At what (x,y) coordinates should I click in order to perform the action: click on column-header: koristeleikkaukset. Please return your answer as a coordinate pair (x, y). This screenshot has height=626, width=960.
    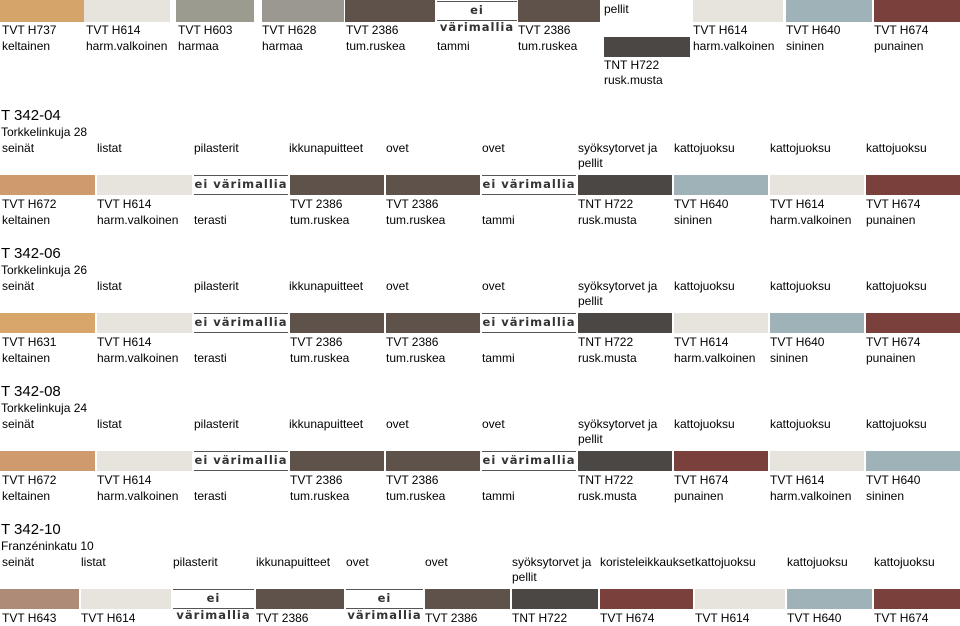
    Looking at the image, I should click on (647, 562).